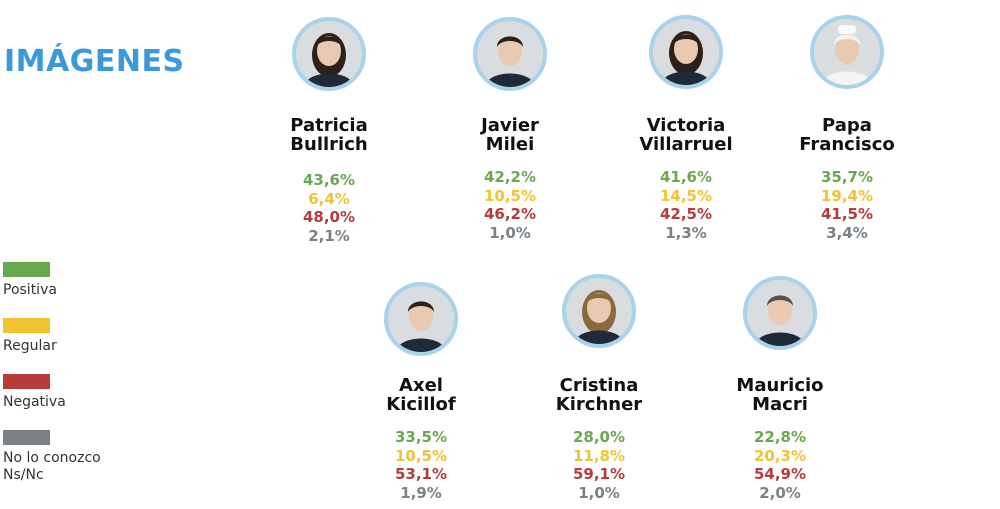  Describe the element at coordinates (510, 177) in the screenshot. I see `value-positiva: 42,2%` at that location.